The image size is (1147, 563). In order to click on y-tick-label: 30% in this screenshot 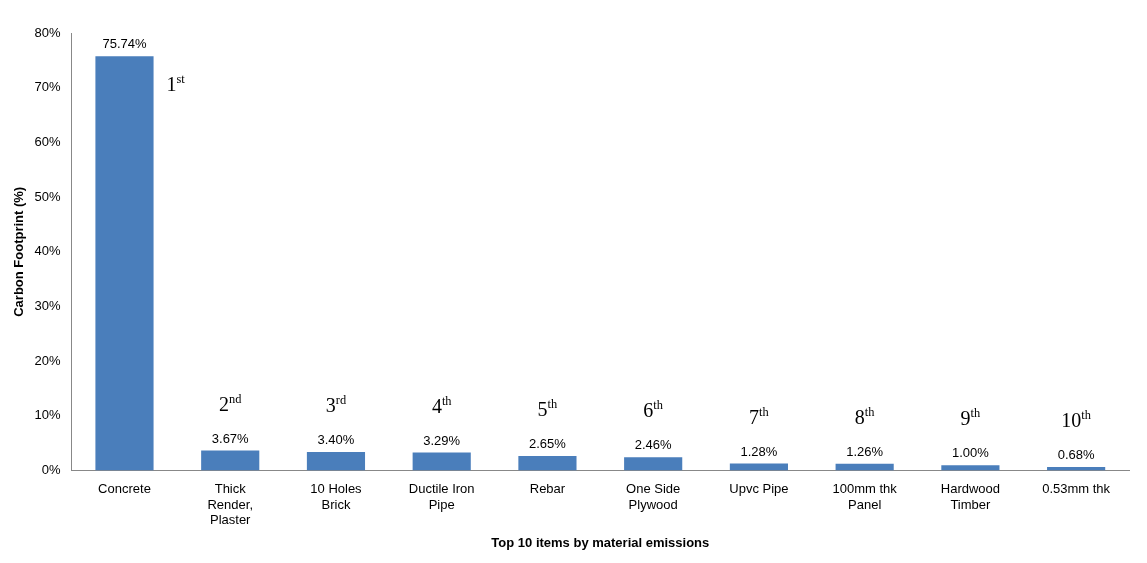, I will do `click(48, 306)`.